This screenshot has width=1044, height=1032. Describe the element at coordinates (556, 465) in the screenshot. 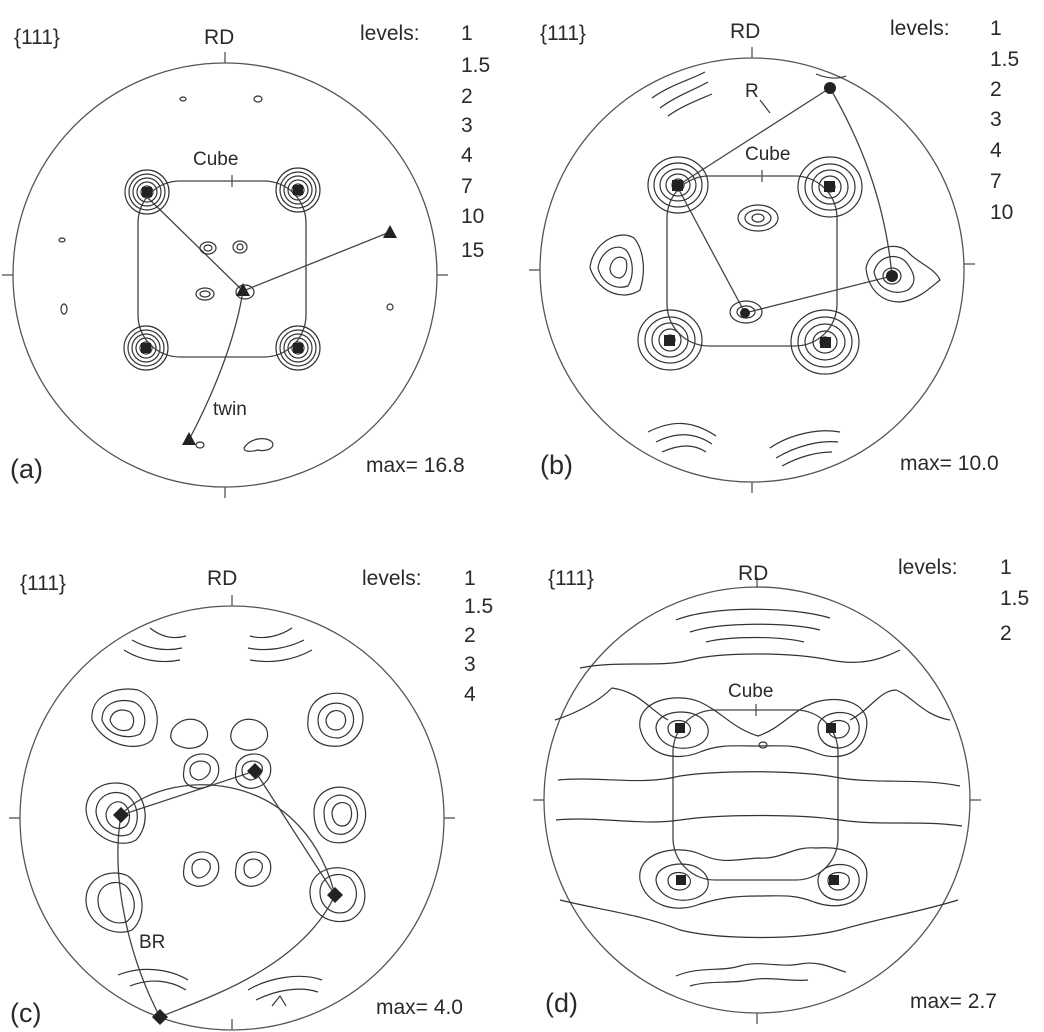

I see `panel-label-b: (b)` at that location.